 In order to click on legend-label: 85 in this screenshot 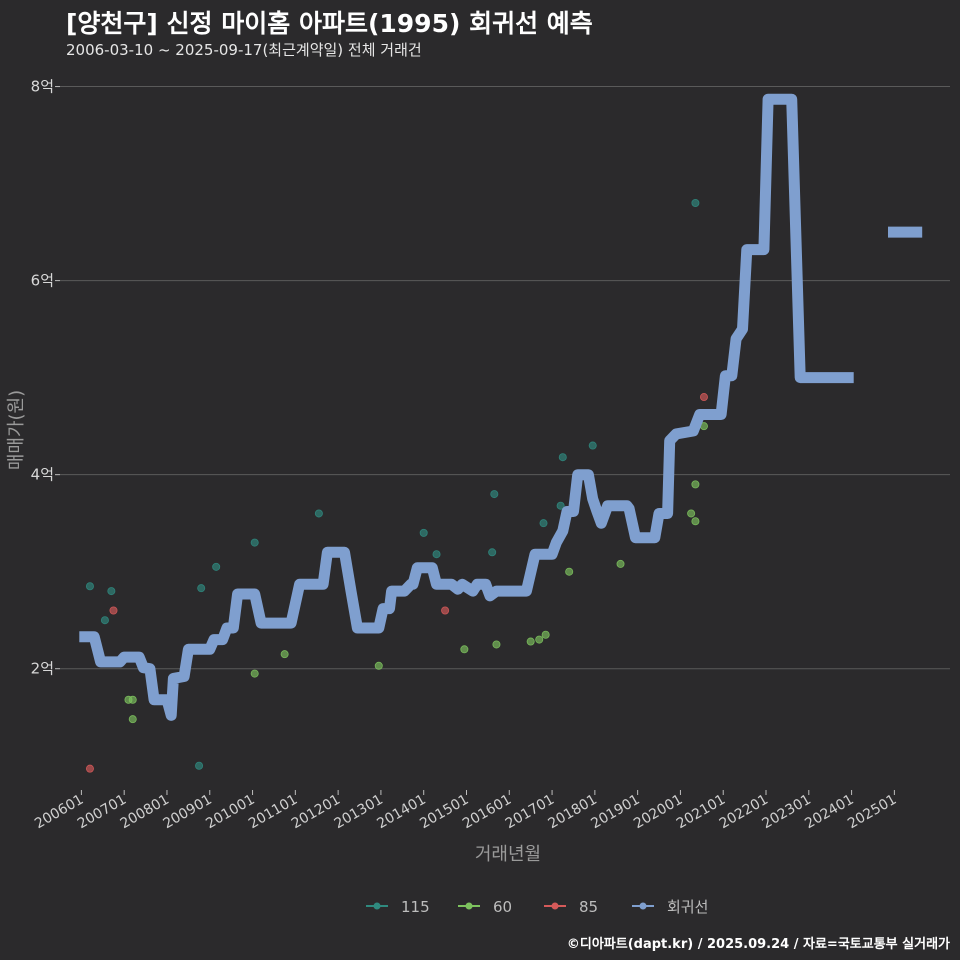, I will do `click(588, 907)`.